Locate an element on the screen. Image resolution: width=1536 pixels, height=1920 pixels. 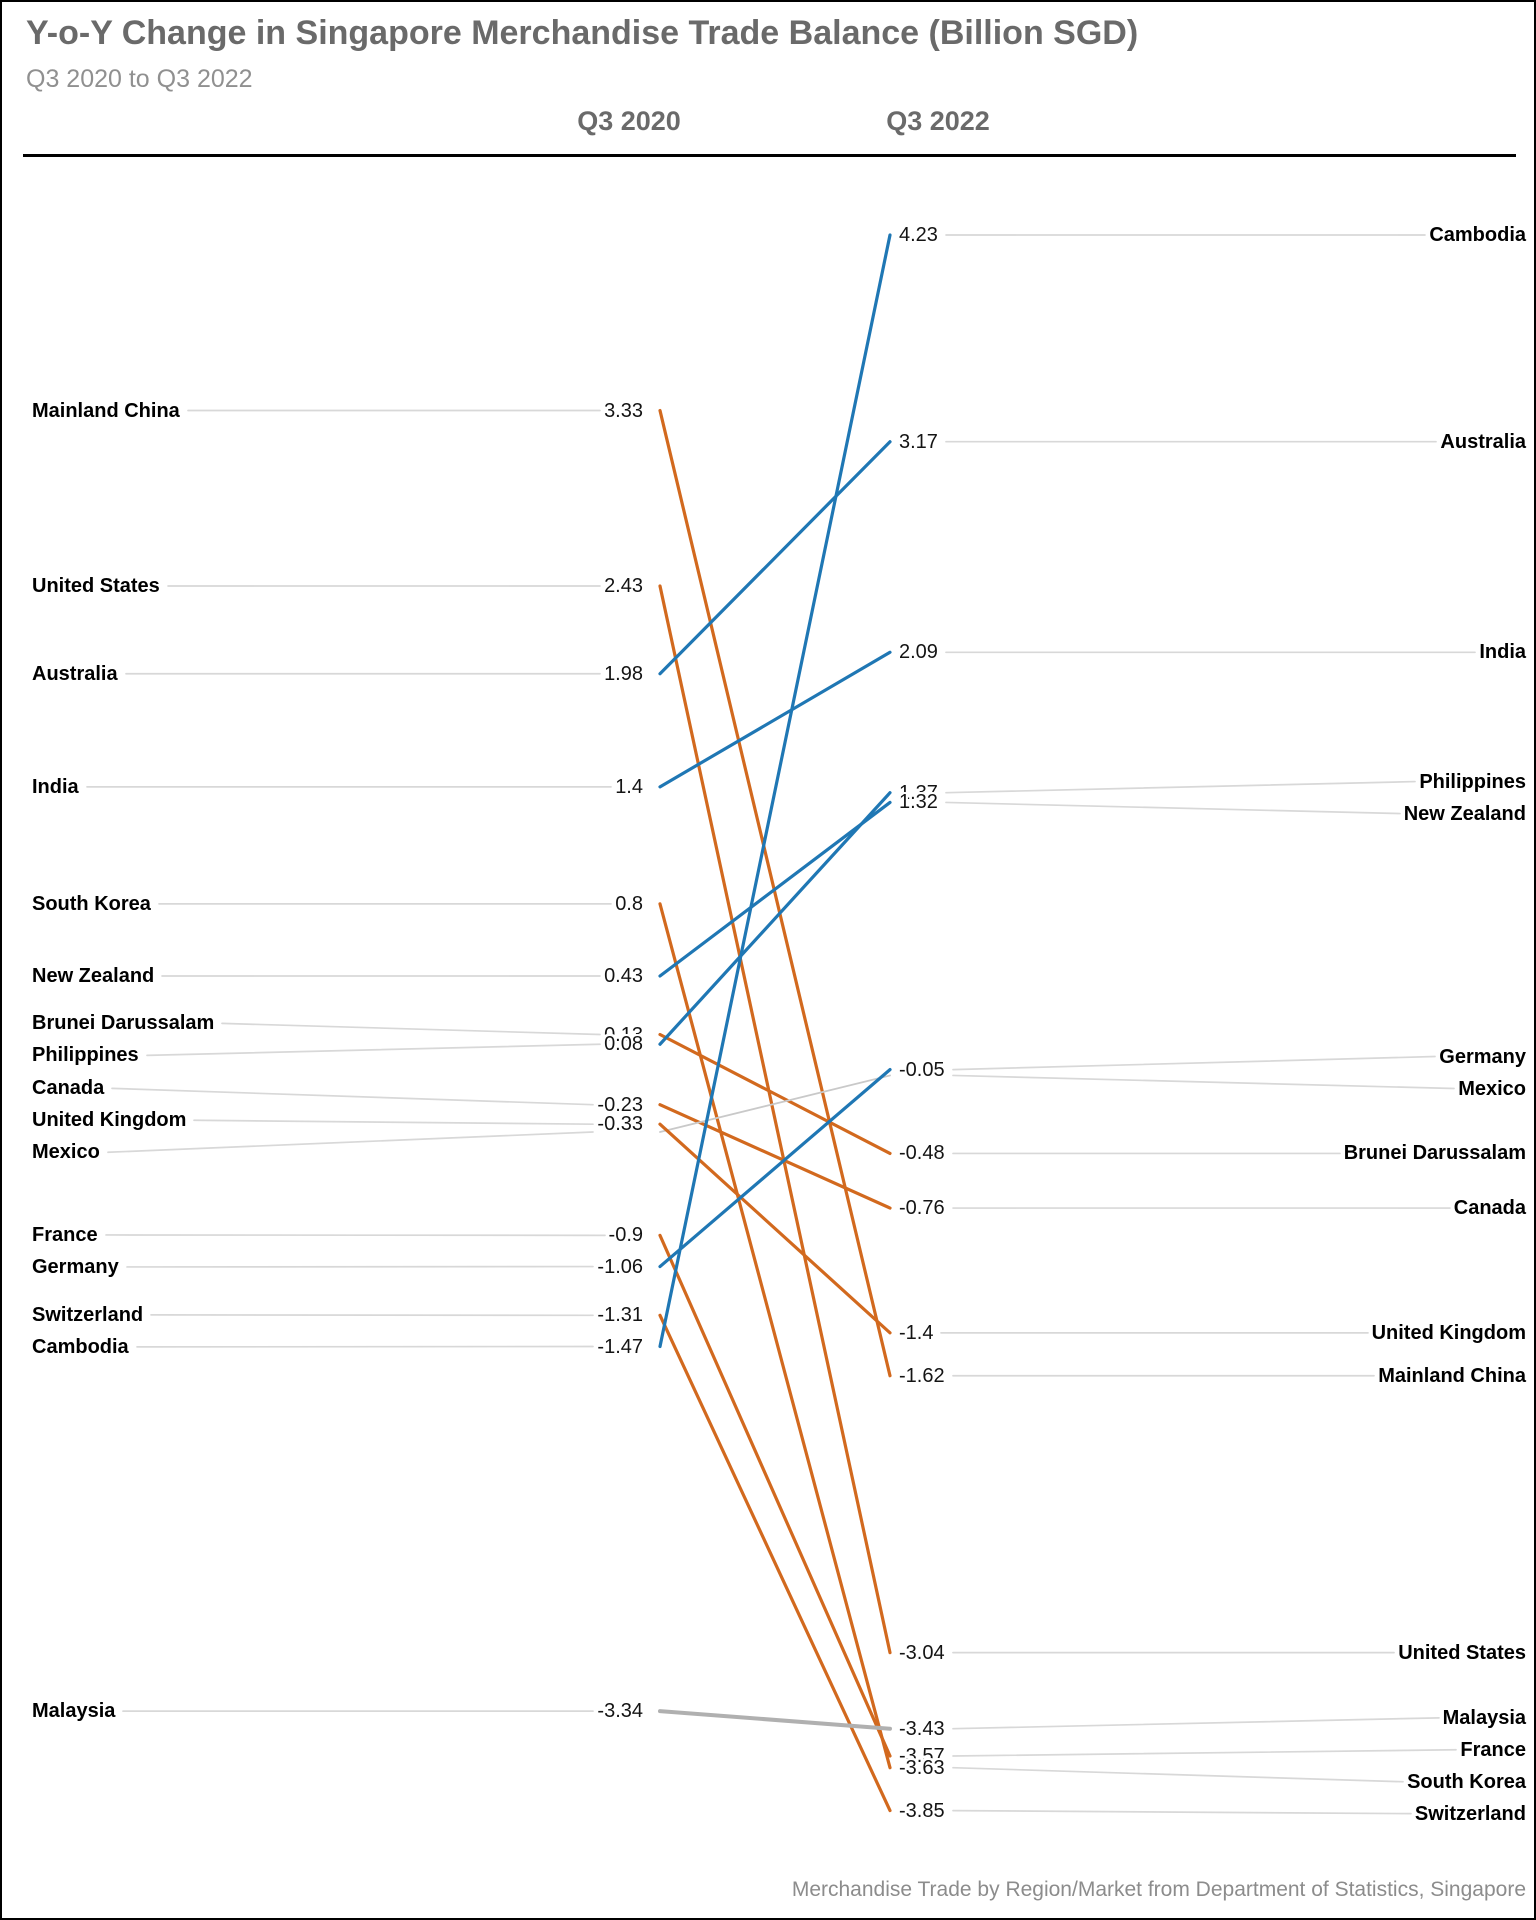
value-label-right: 1.32 is located at coordinates (918, 802).